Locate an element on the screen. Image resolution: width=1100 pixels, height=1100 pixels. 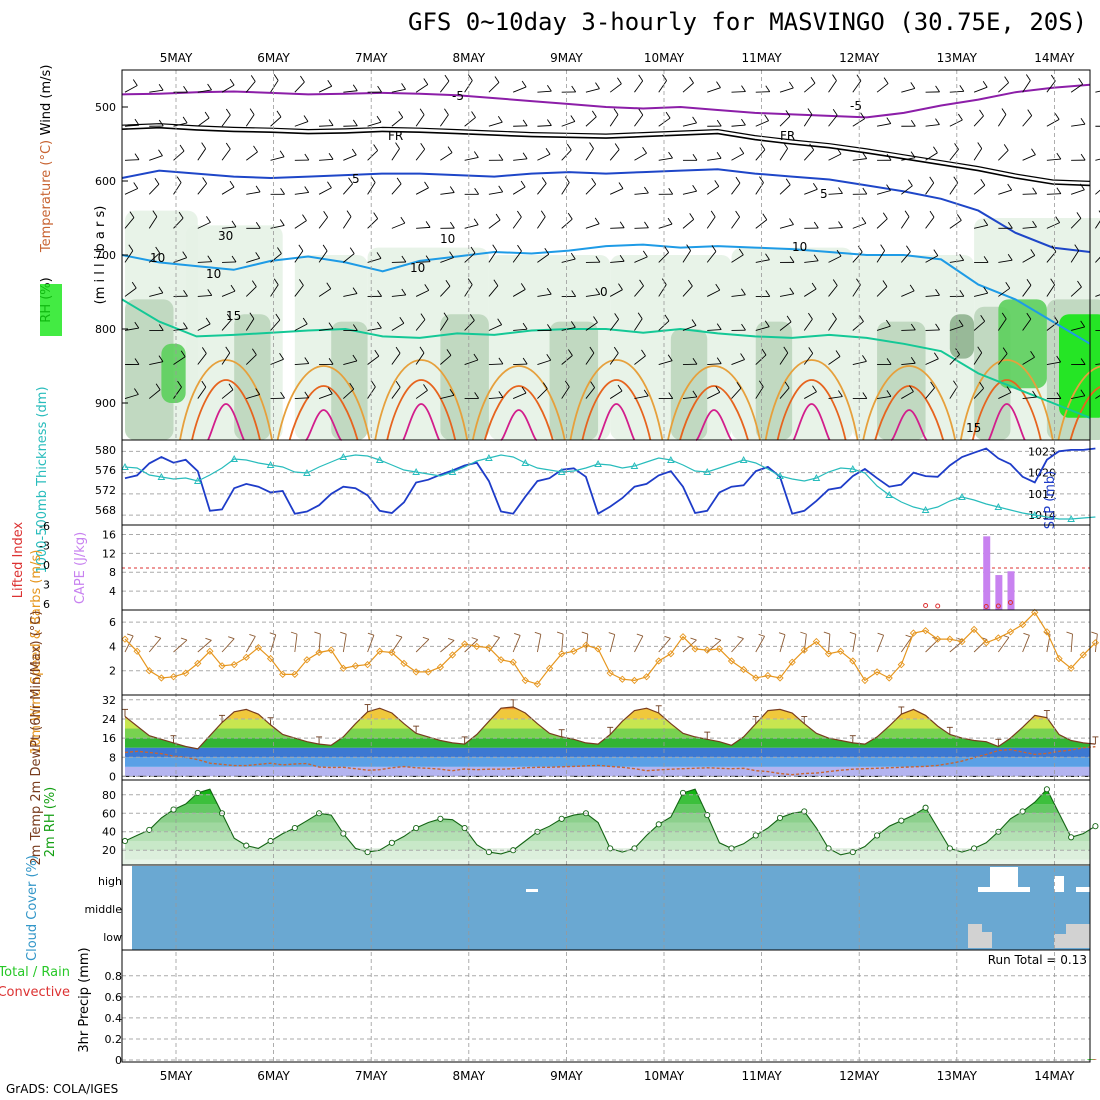
precip-legend-total: Total / Rain is located at coordinates (35, 972).